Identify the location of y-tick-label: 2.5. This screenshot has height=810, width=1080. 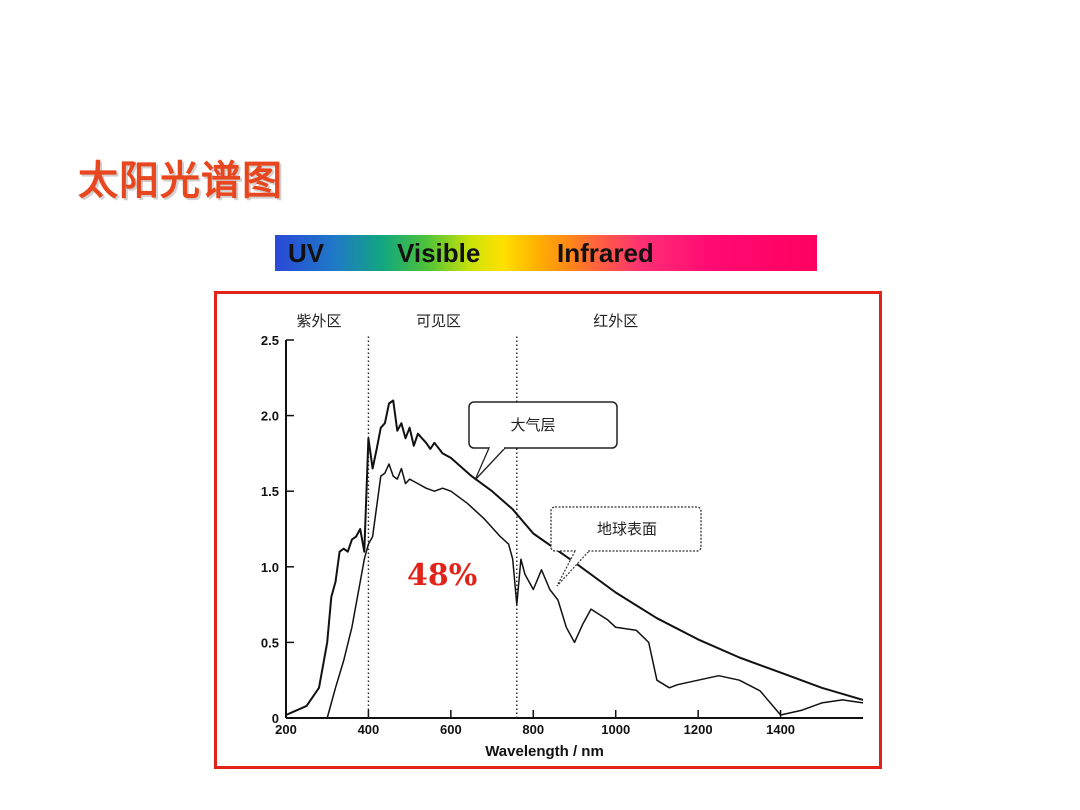
(270, 340).